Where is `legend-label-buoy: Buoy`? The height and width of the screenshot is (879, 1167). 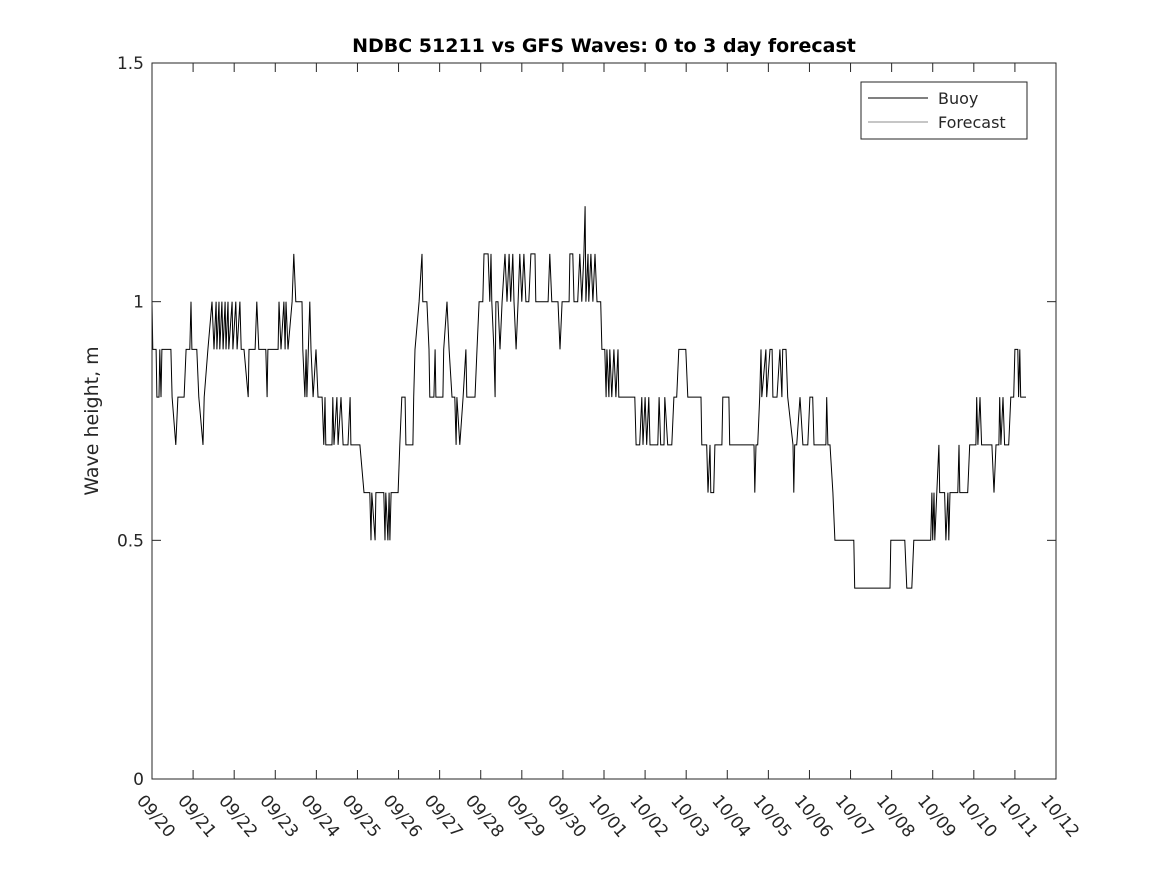
legend-label-buoy: Buoy is located at coordinates (958, 98).